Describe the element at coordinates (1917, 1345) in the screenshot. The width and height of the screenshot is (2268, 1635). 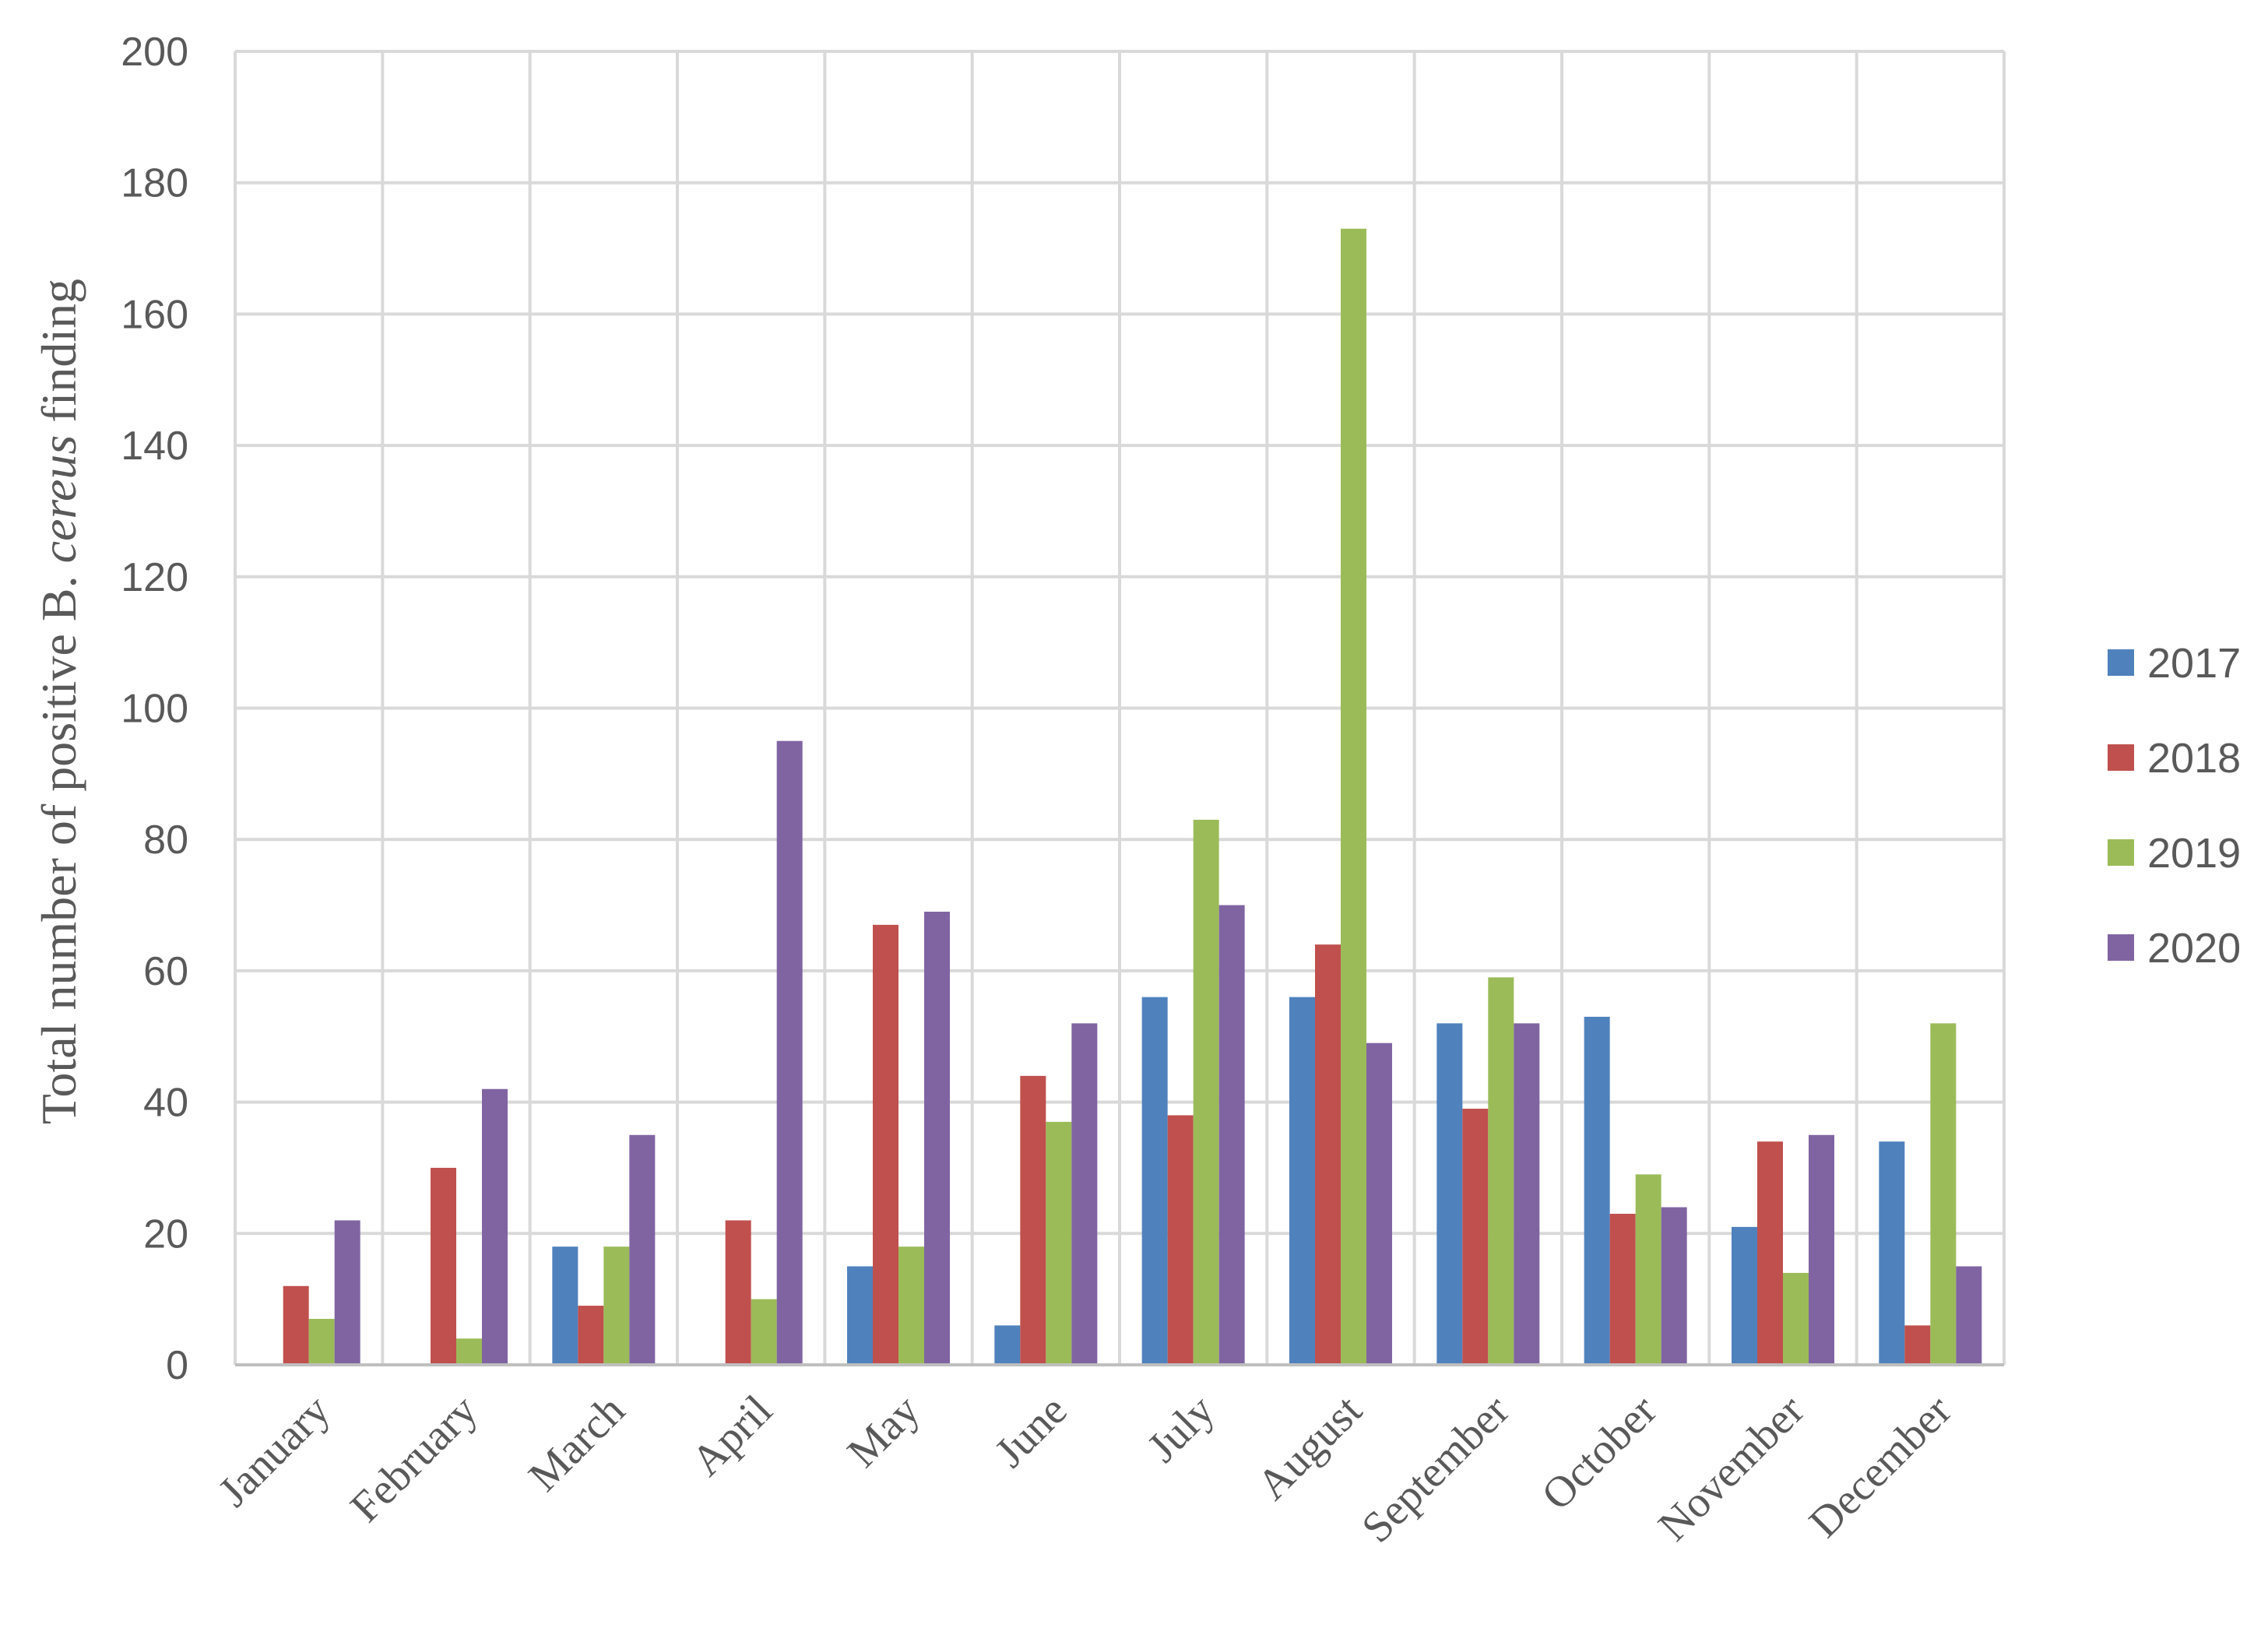
I see `bar-2018-december` at that location.